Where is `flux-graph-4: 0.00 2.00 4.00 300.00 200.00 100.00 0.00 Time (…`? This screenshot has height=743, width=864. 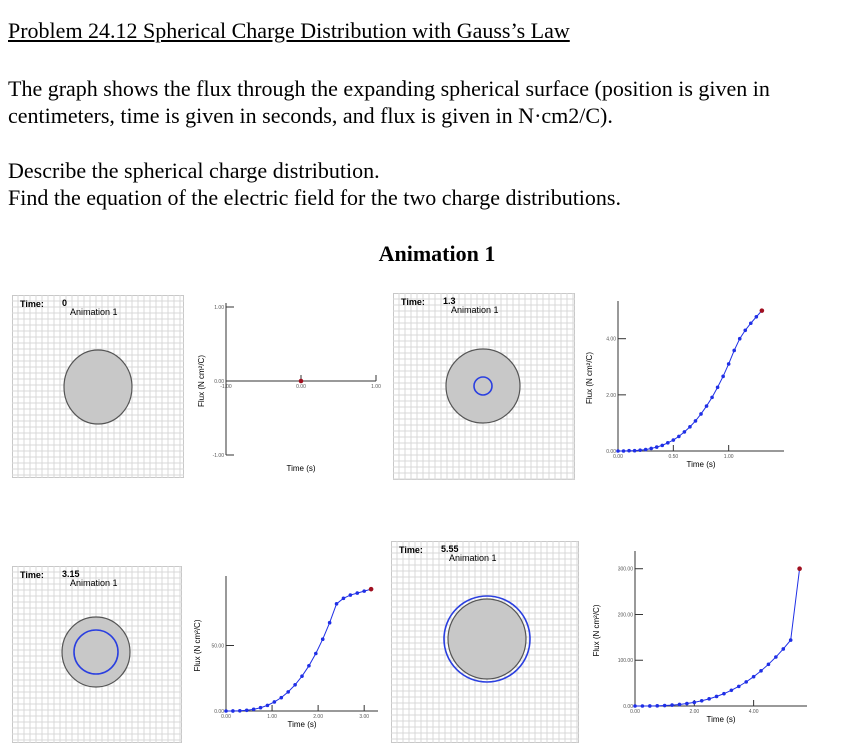 flux-graph-4: 0.00 2.00 4.00 300.00 200.00 100.00 0.00 Time (… is located at coordinates (700, 642).